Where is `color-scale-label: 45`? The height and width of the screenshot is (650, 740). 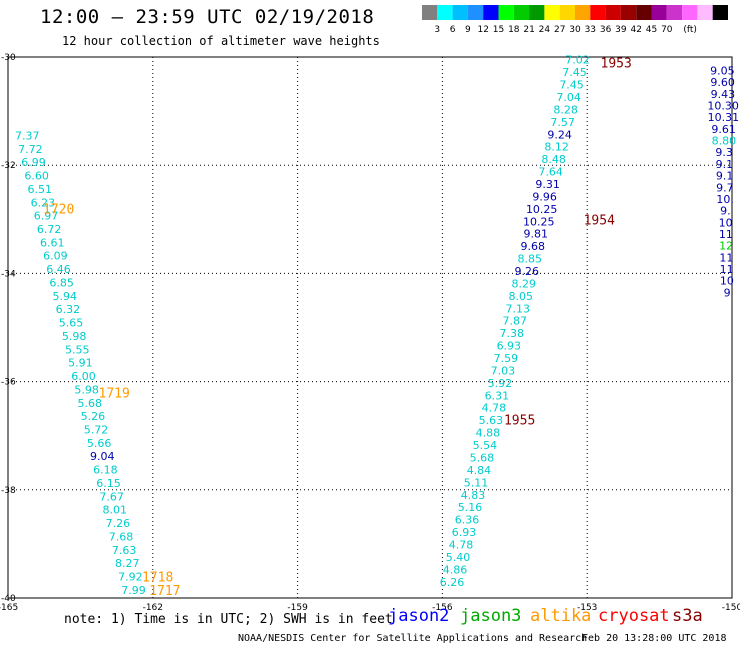 color-scale-label: 45 is located at coordinates (651, 30).